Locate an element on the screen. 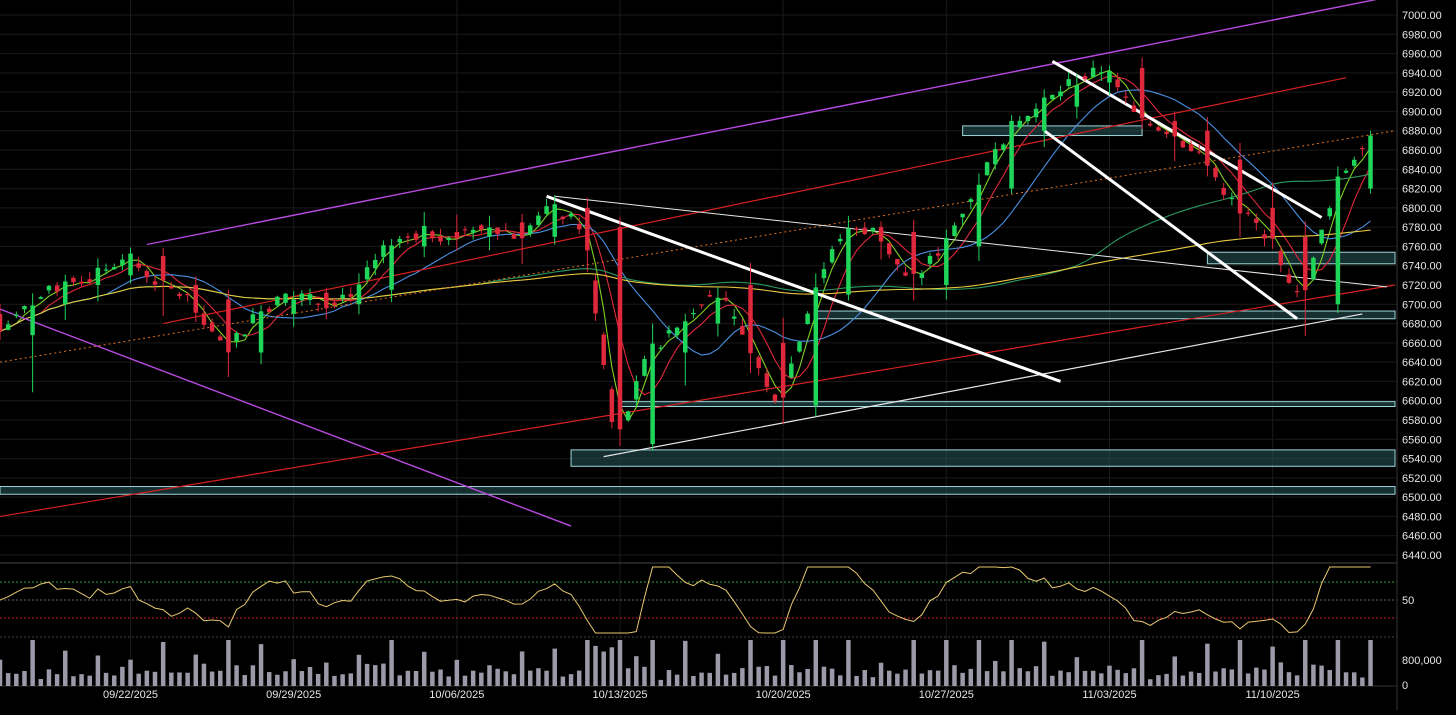 The width and height of the screenshot is (1456, 715). price-tick-label: 6700.00 is located at coordinates (1422, 305).